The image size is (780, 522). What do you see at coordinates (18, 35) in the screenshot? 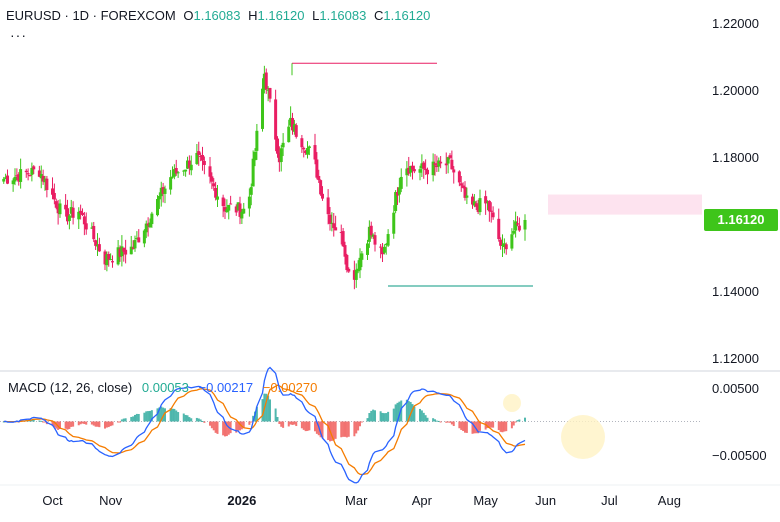
I see `more-options-icon: ···` at bounding box center [18, 35].